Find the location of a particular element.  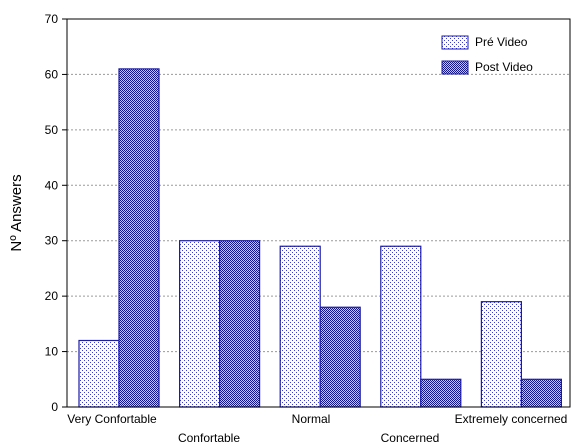

x-tick-label-confortable: Confortable is located at coordinates (209, 438).